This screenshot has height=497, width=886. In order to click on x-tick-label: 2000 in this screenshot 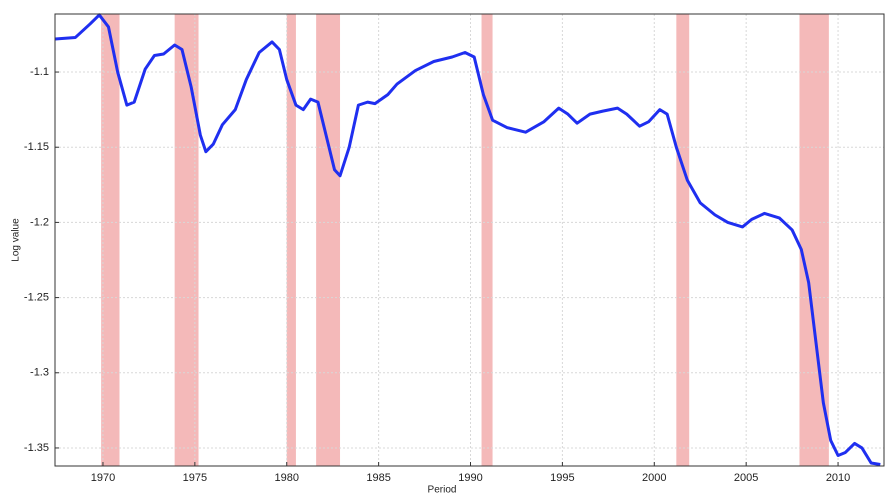, I will do `click(654, 478)`.